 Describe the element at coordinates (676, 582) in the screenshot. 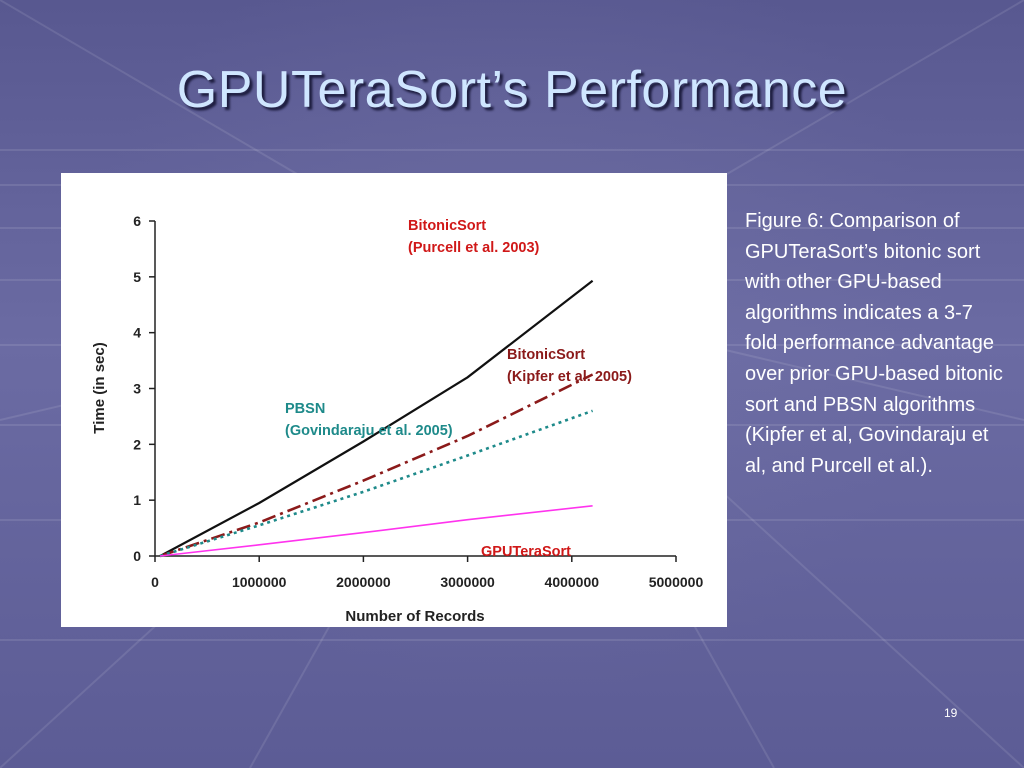

I see `x-tick-label: 5000000` at that location.